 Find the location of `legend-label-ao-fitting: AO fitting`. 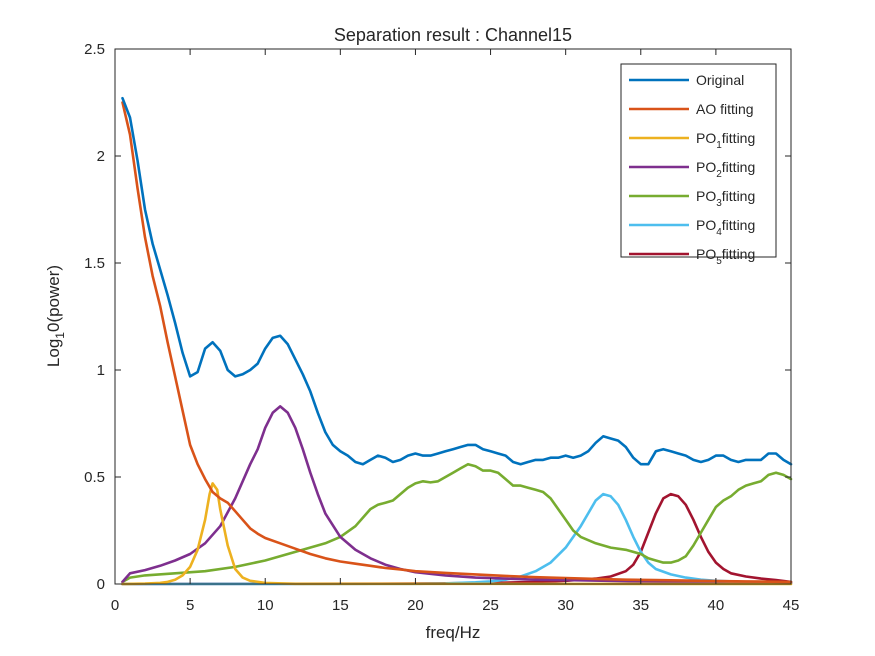

legend-label-ao-fitting: AO fitting is located at coordinates (725, 109).